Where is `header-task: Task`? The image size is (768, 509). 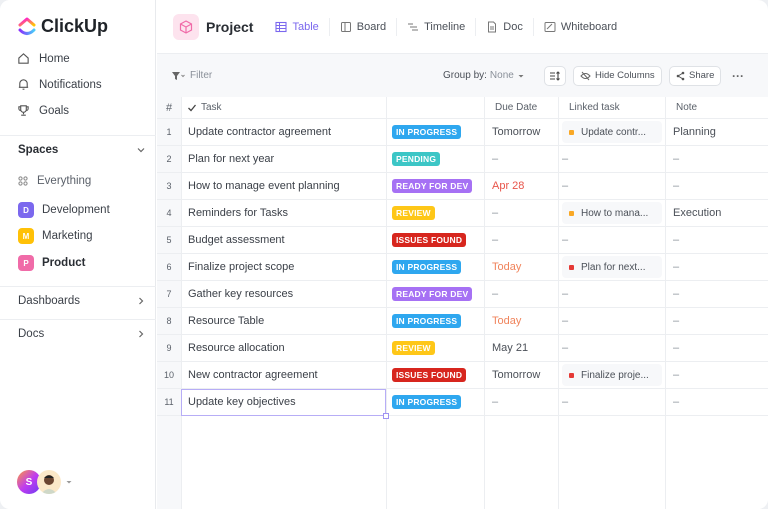
header-task: Task is located at coordinates (204, 107).